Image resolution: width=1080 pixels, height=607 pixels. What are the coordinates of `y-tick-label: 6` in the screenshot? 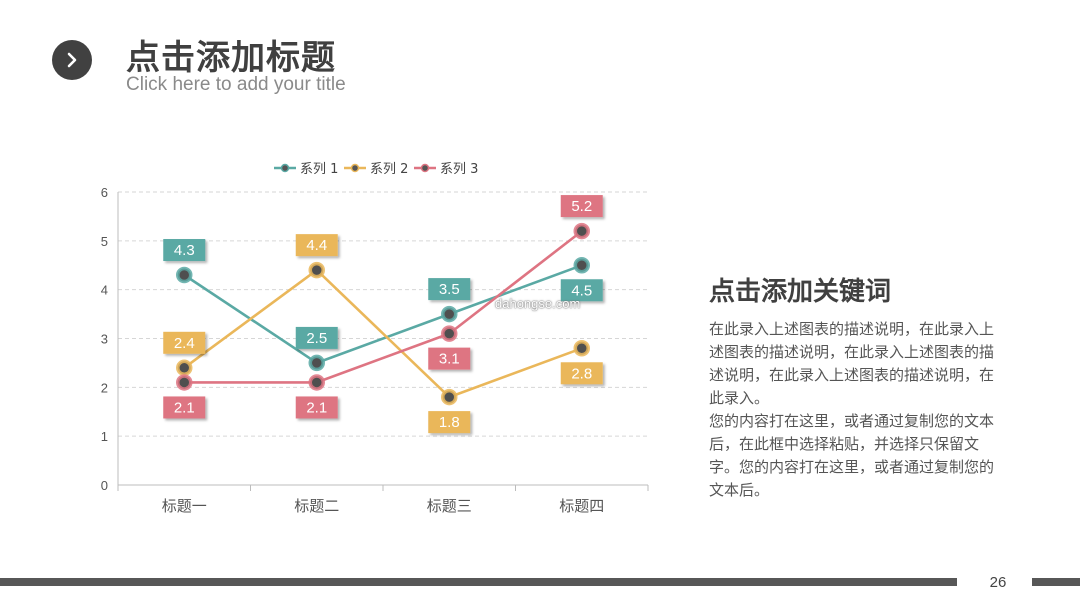 It's located at (104, 192).